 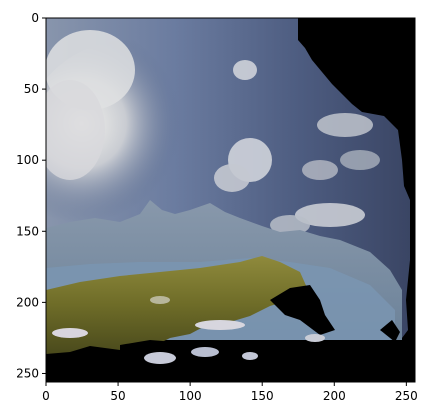 What do you see at coordinates (27, 373) in the screenshot?
I see `y-tick-label: 250` at bounding box center [27, 373].